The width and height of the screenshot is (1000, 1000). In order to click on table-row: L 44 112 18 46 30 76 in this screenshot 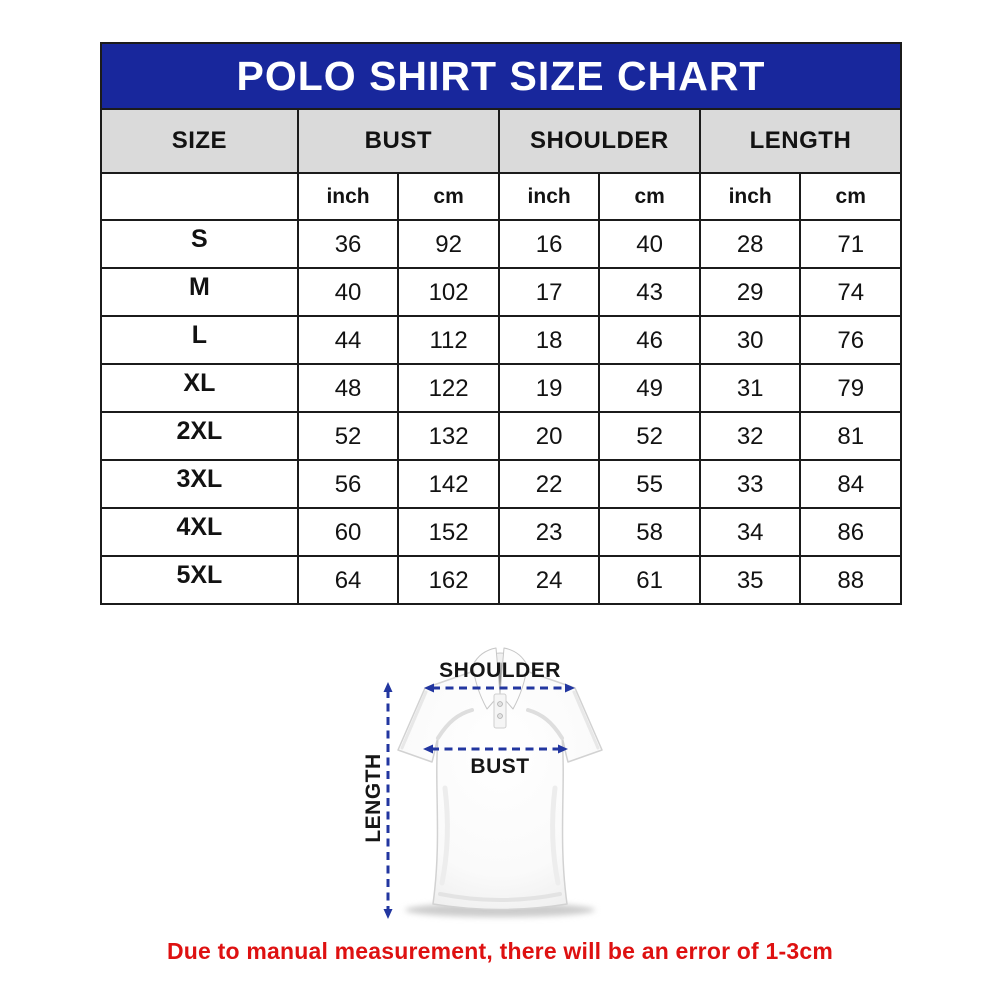, I will do `click(501, 340)`.